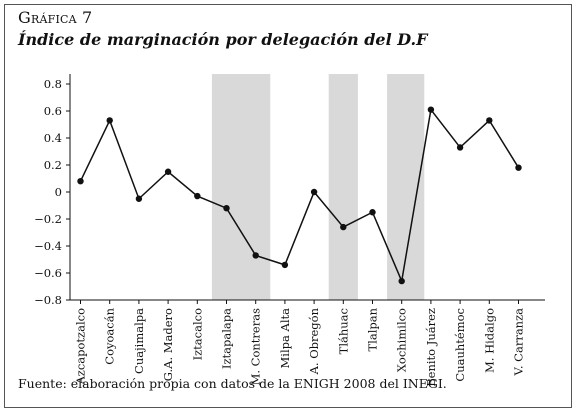  Describe the element at coordinates (53, 111) in the screenshot. I see `y-tick-label: 0.6` at that location.